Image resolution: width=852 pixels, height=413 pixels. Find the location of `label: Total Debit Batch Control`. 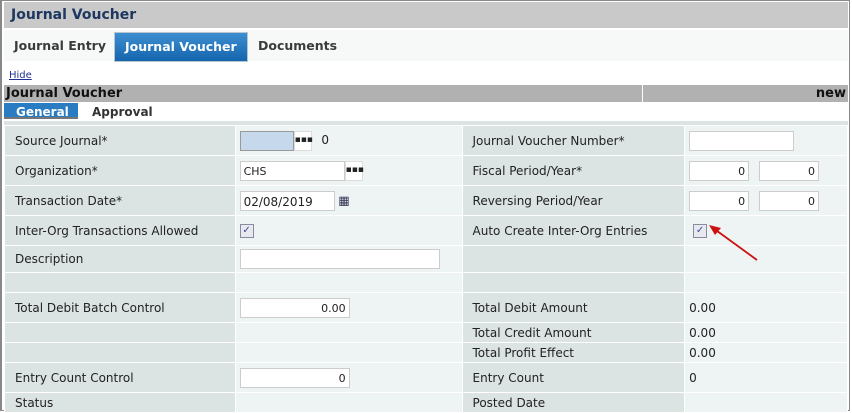

label: Total Debit Batch Control is located at coordinates (120, 307).